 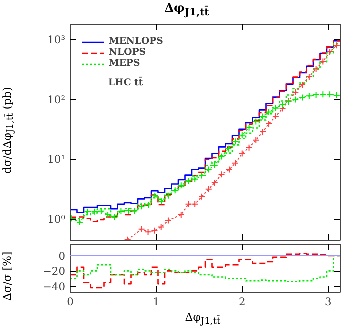 I want to click on legend-label: MENLOPS, so click(x=136, y=41).